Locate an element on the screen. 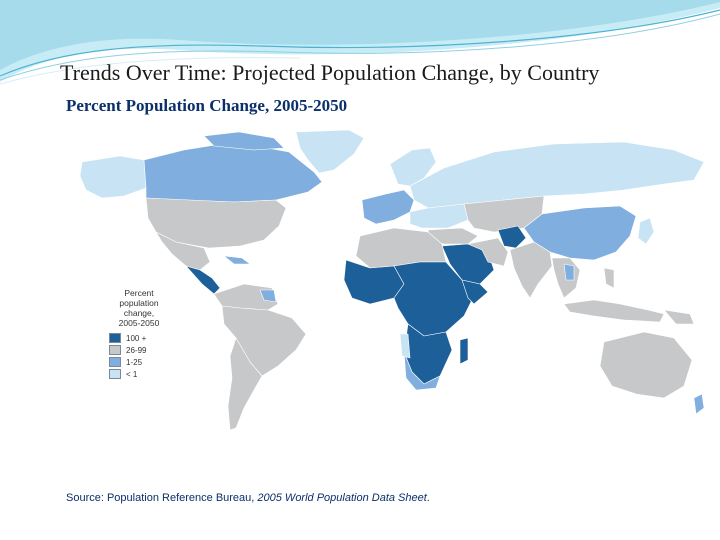 This screenshot has width=720, height=540. madagascar-region is located at coordinates (464, 351).